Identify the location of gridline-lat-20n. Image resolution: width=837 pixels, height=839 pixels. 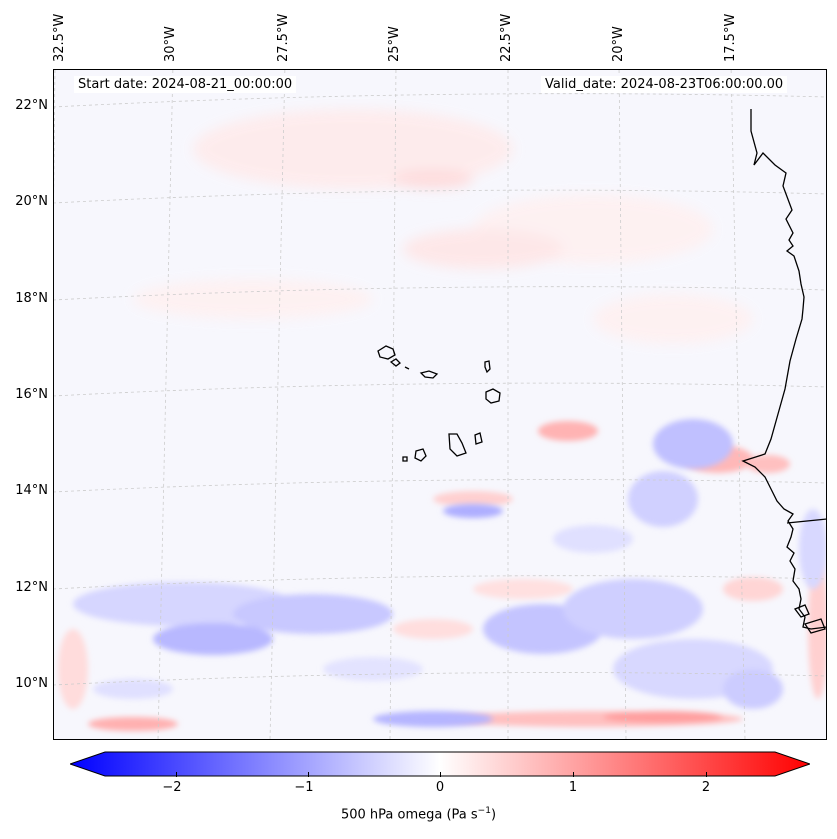
(440, 196).